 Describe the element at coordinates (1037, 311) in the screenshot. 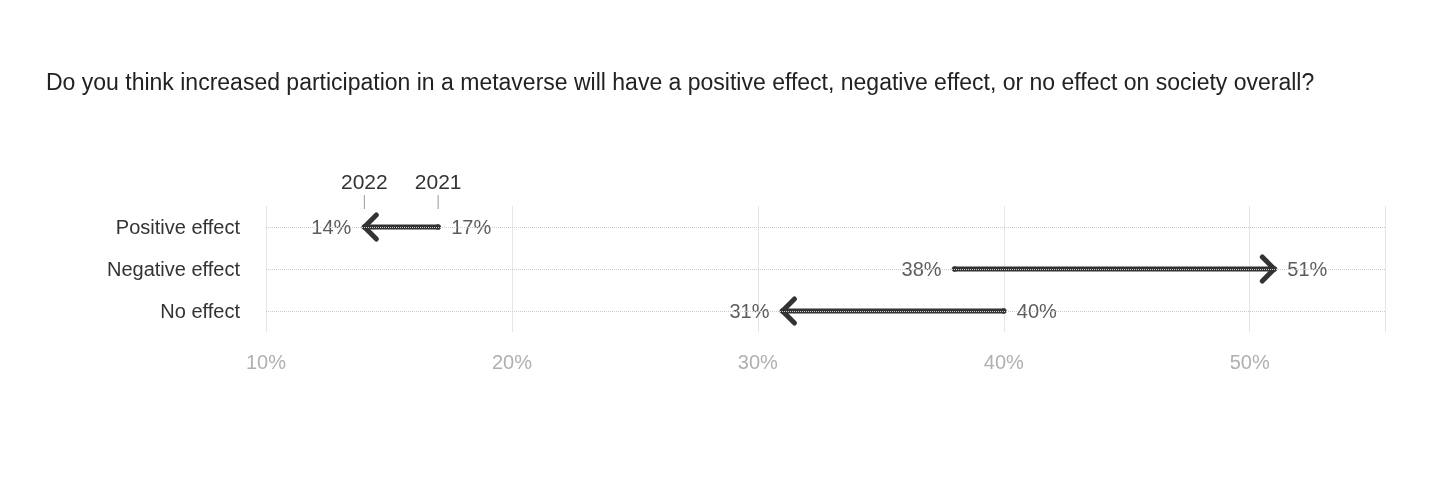

I see `data-label: 40%` at that location.